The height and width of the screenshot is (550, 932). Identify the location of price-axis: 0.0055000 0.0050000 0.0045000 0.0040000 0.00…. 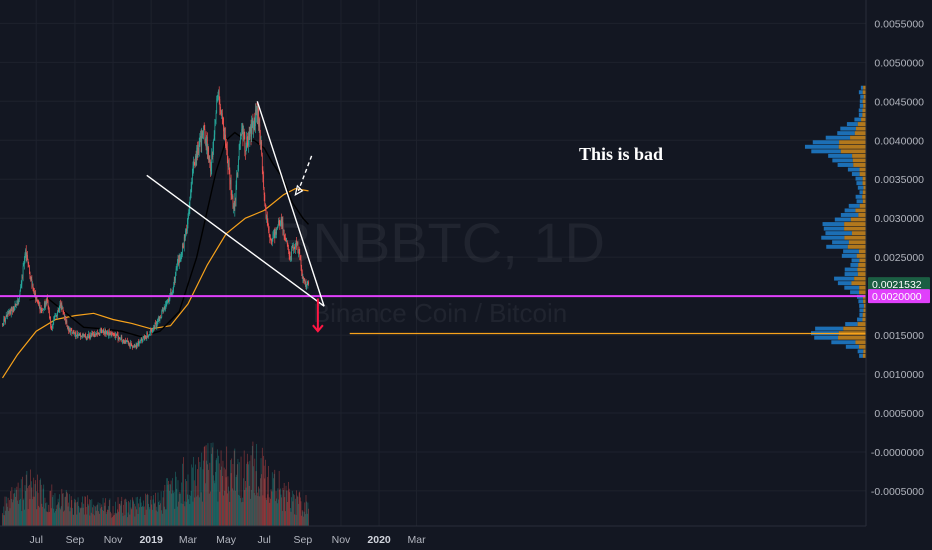
(898, 275).